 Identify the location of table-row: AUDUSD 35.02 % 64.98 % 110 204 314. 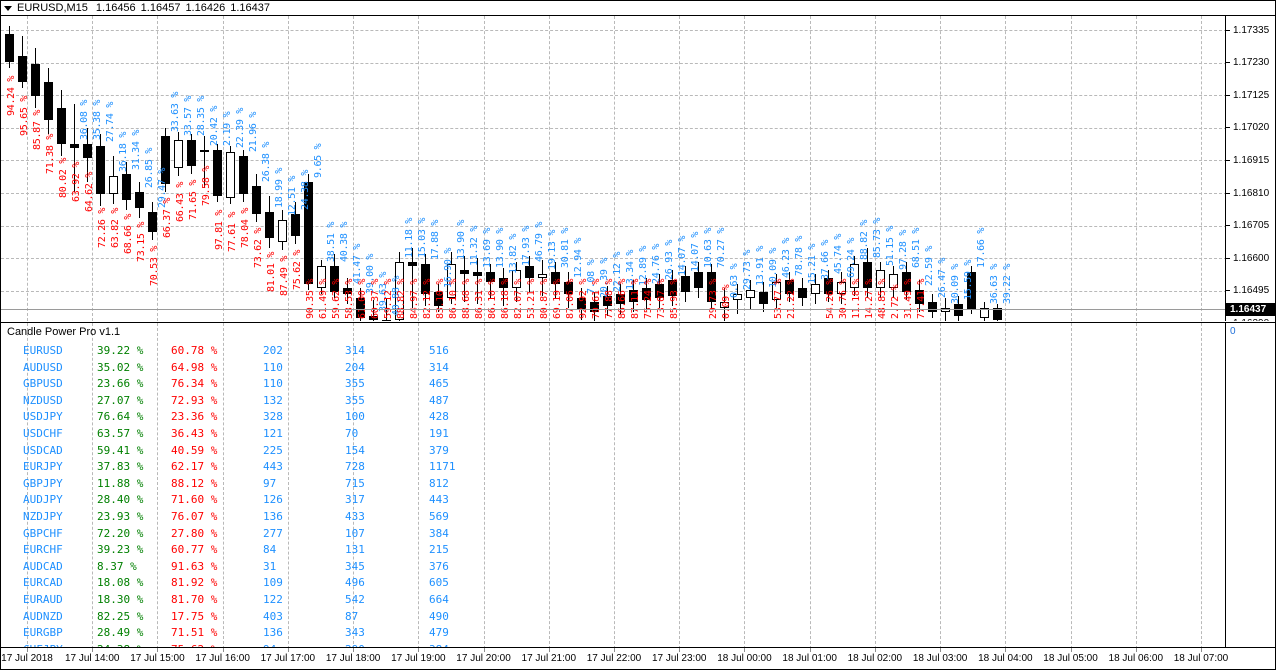
(227, 368).